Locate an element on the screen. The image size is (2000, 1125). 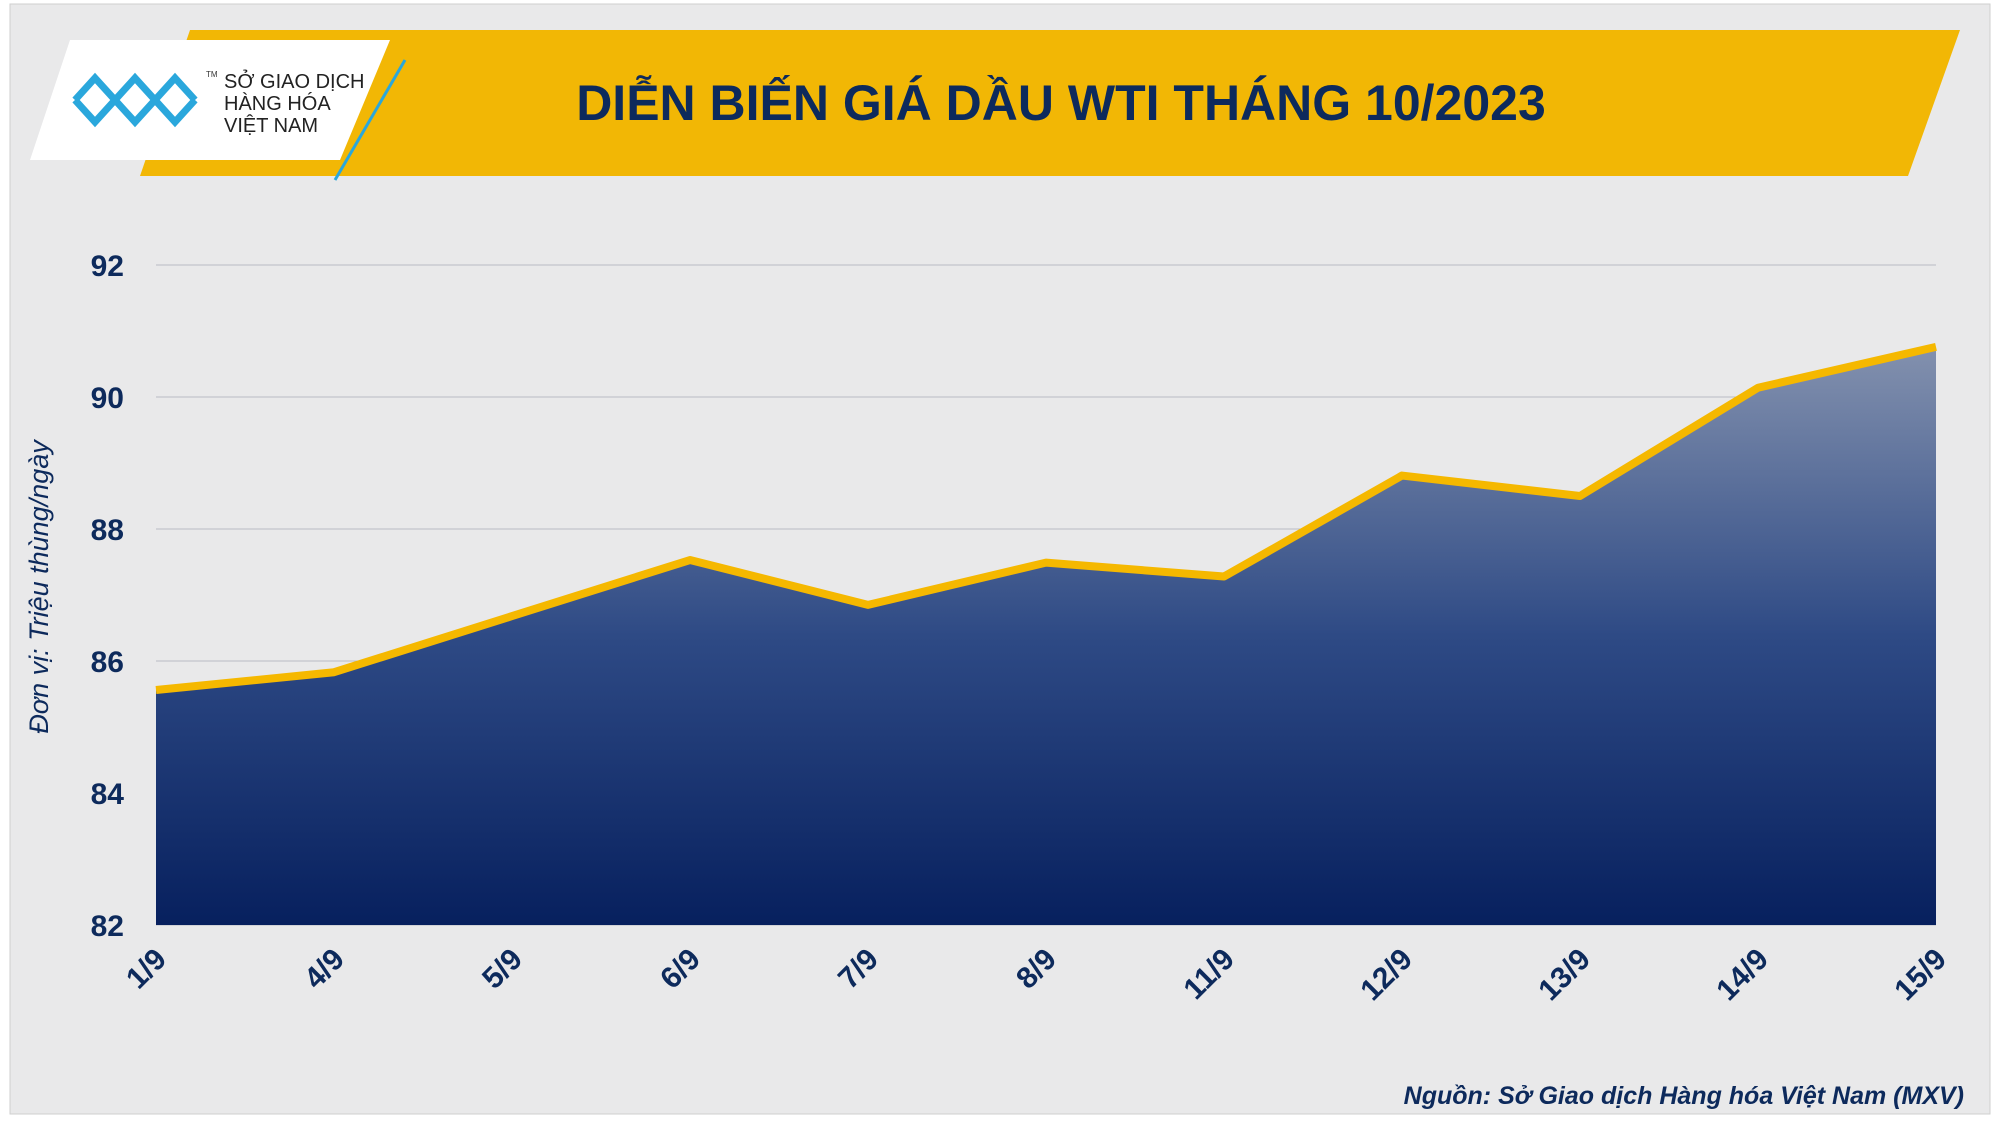
logo-text: HÀNG HÓA is located at coordinates (277, 103).